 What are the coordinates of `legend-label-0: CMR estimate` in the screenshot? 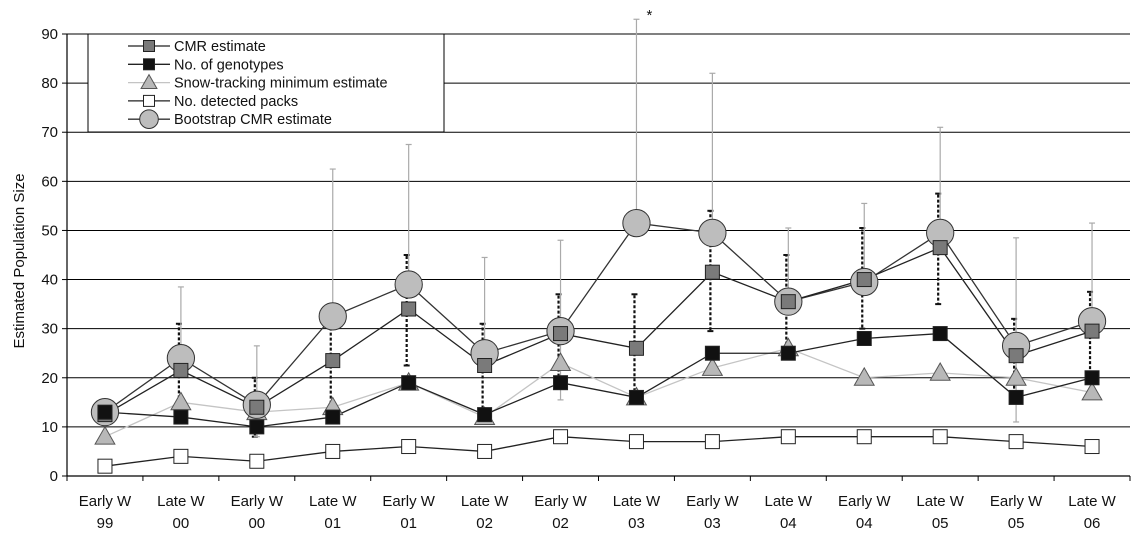 It's located at (220, 47).